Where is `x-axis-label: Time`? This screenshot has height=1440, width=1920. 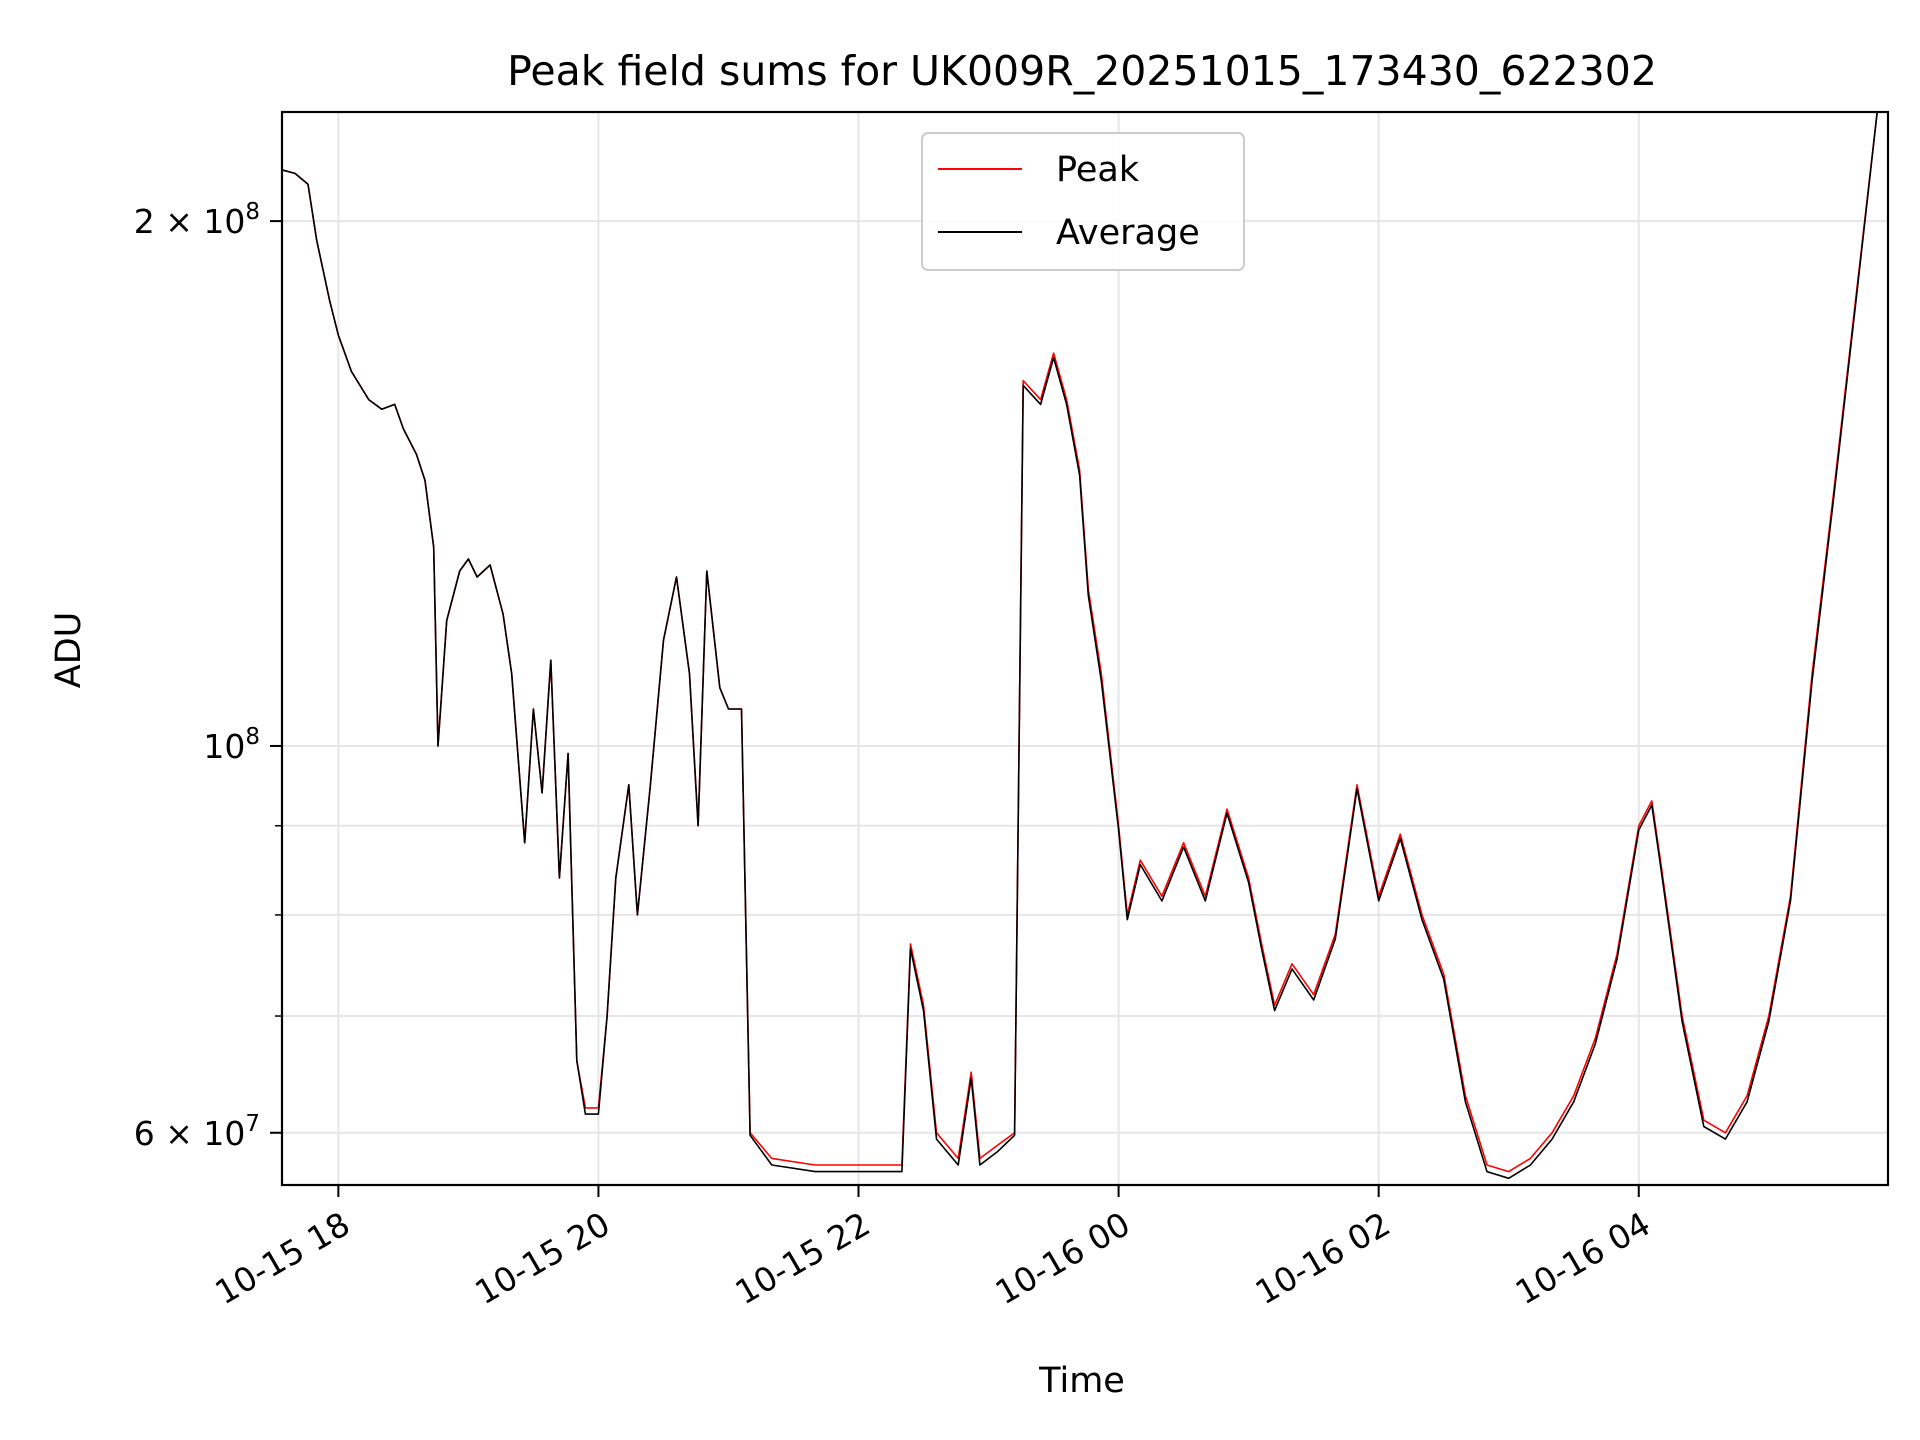
x-axis-label: Time is located at coordinates (1081, 1381).